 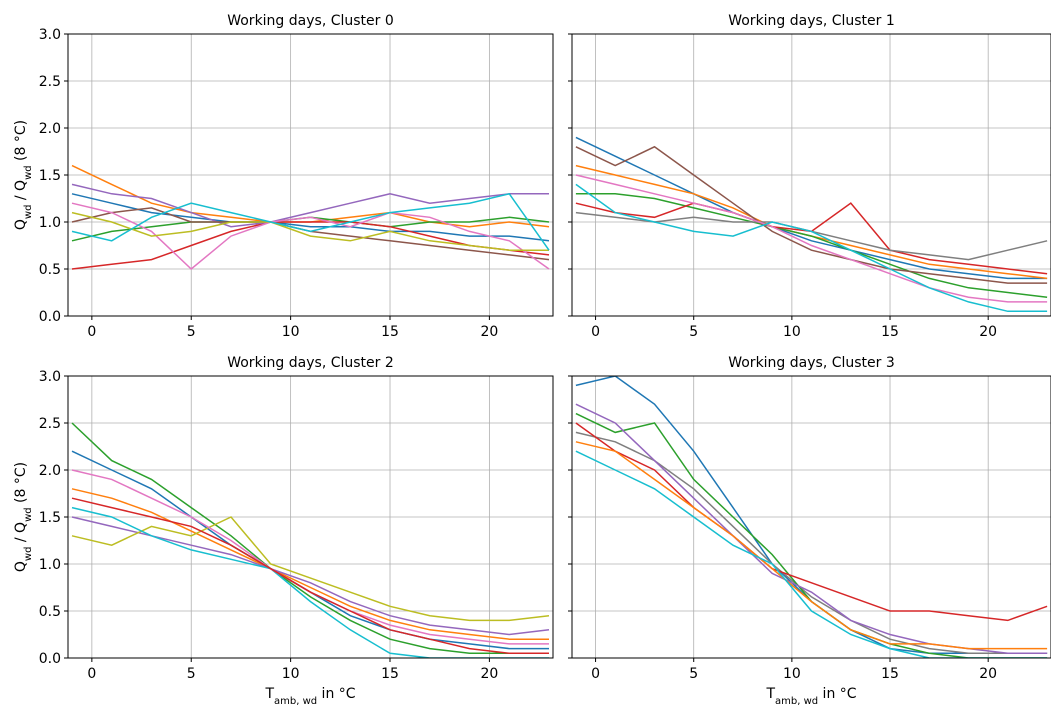 What do you see at coordinates (310, 21) in the screenshot?
I see `subplot-title: Working days, Cluster 0` at bounding box center [310, 21].